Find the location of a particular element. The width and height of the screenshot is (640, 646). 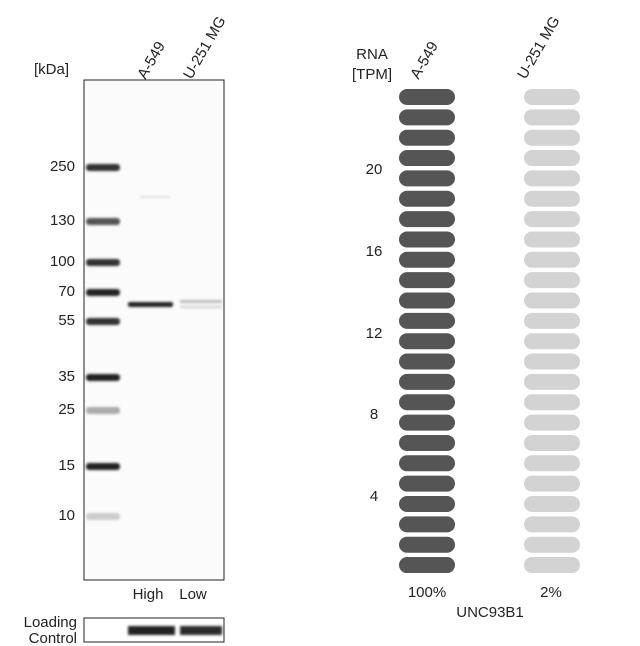

rna-tick-label: 8 is located at coordinates (374, 414).